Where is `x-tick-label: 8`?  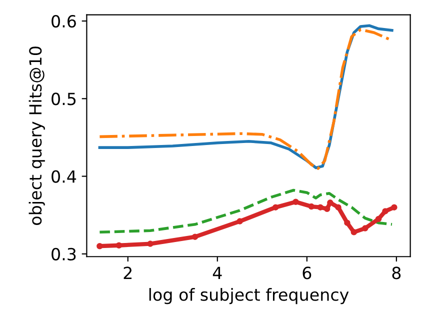 x-tick-label: 8 is located at coordinates (396, 273).